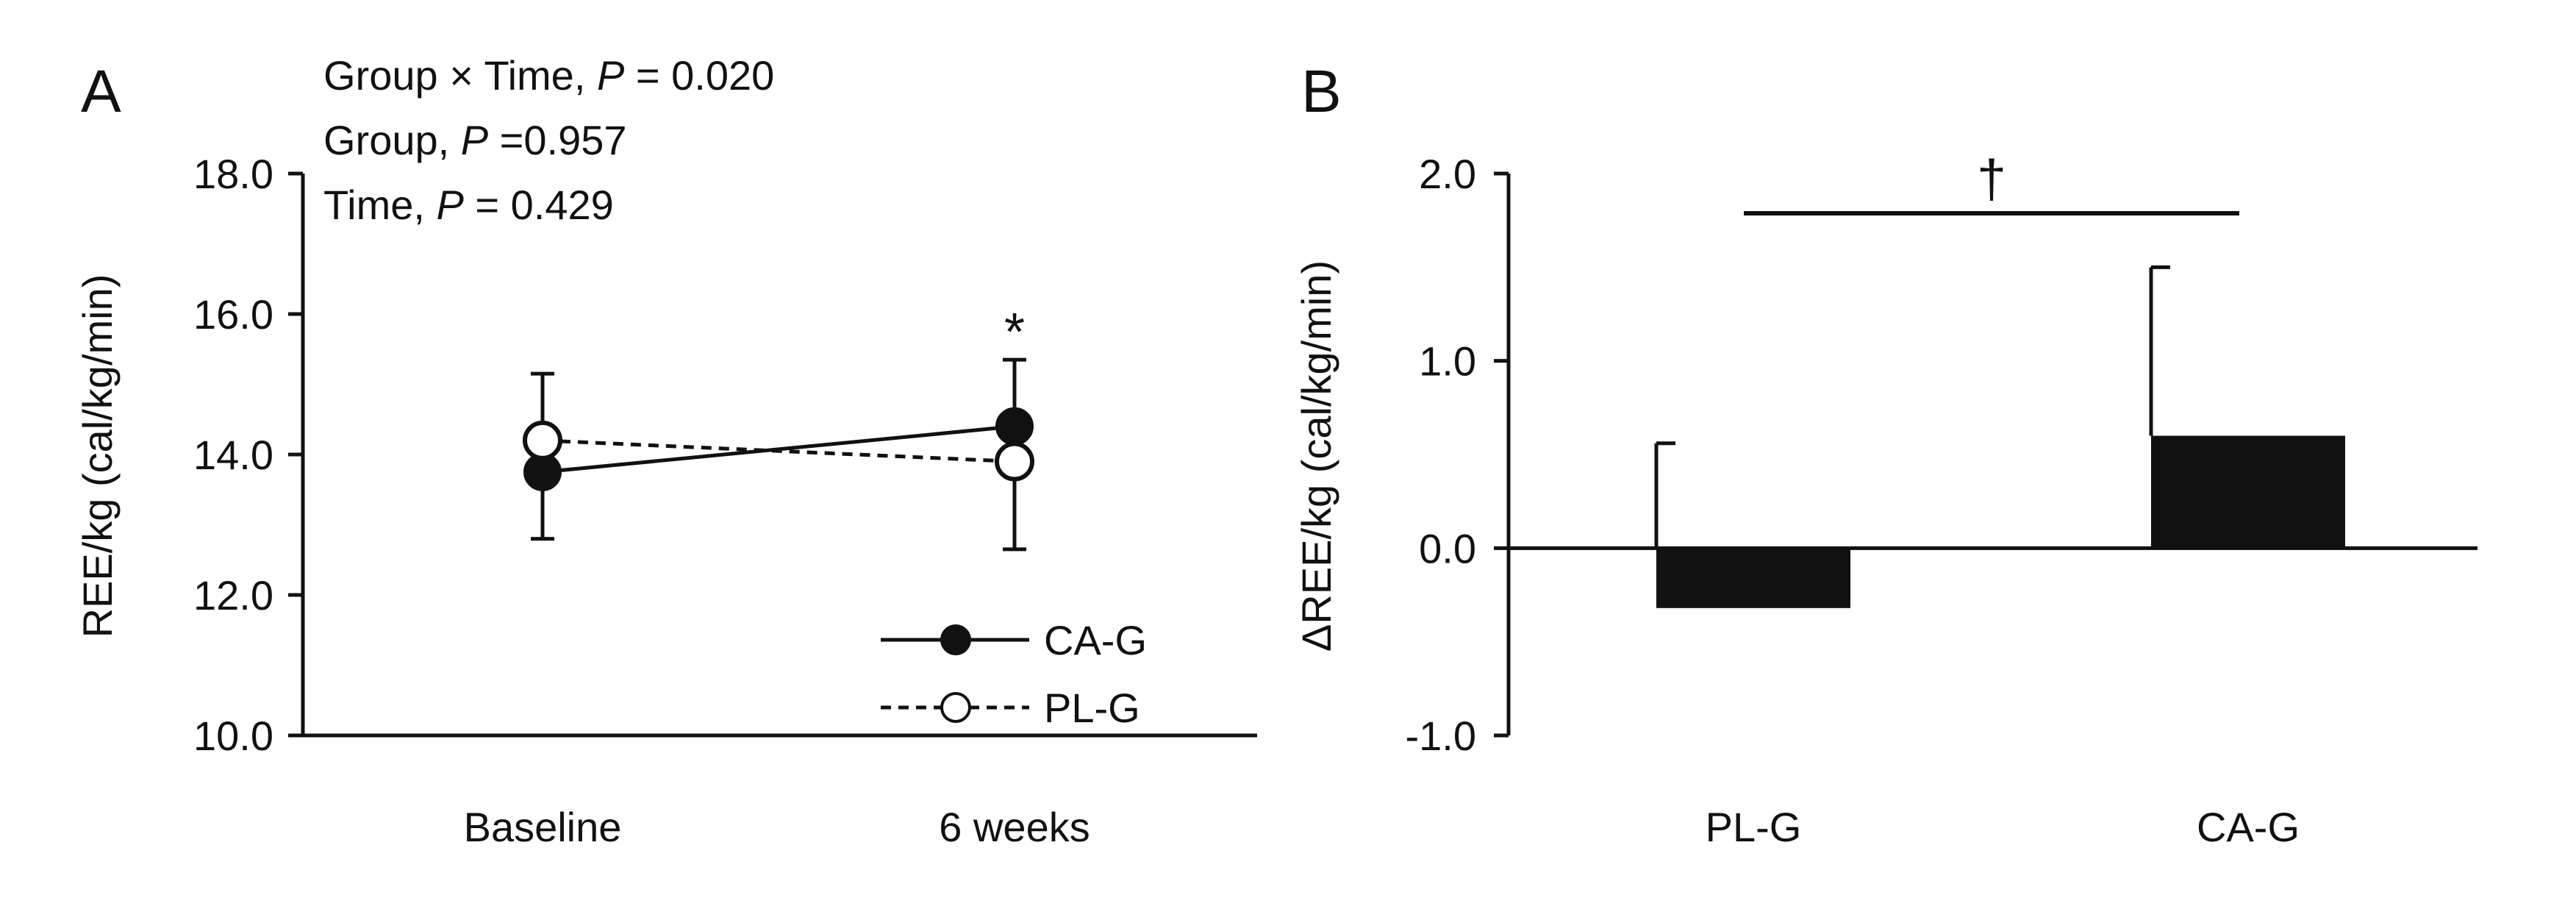  I want to click on legend-label-pl-g: PL-G, so click(1092, 708).